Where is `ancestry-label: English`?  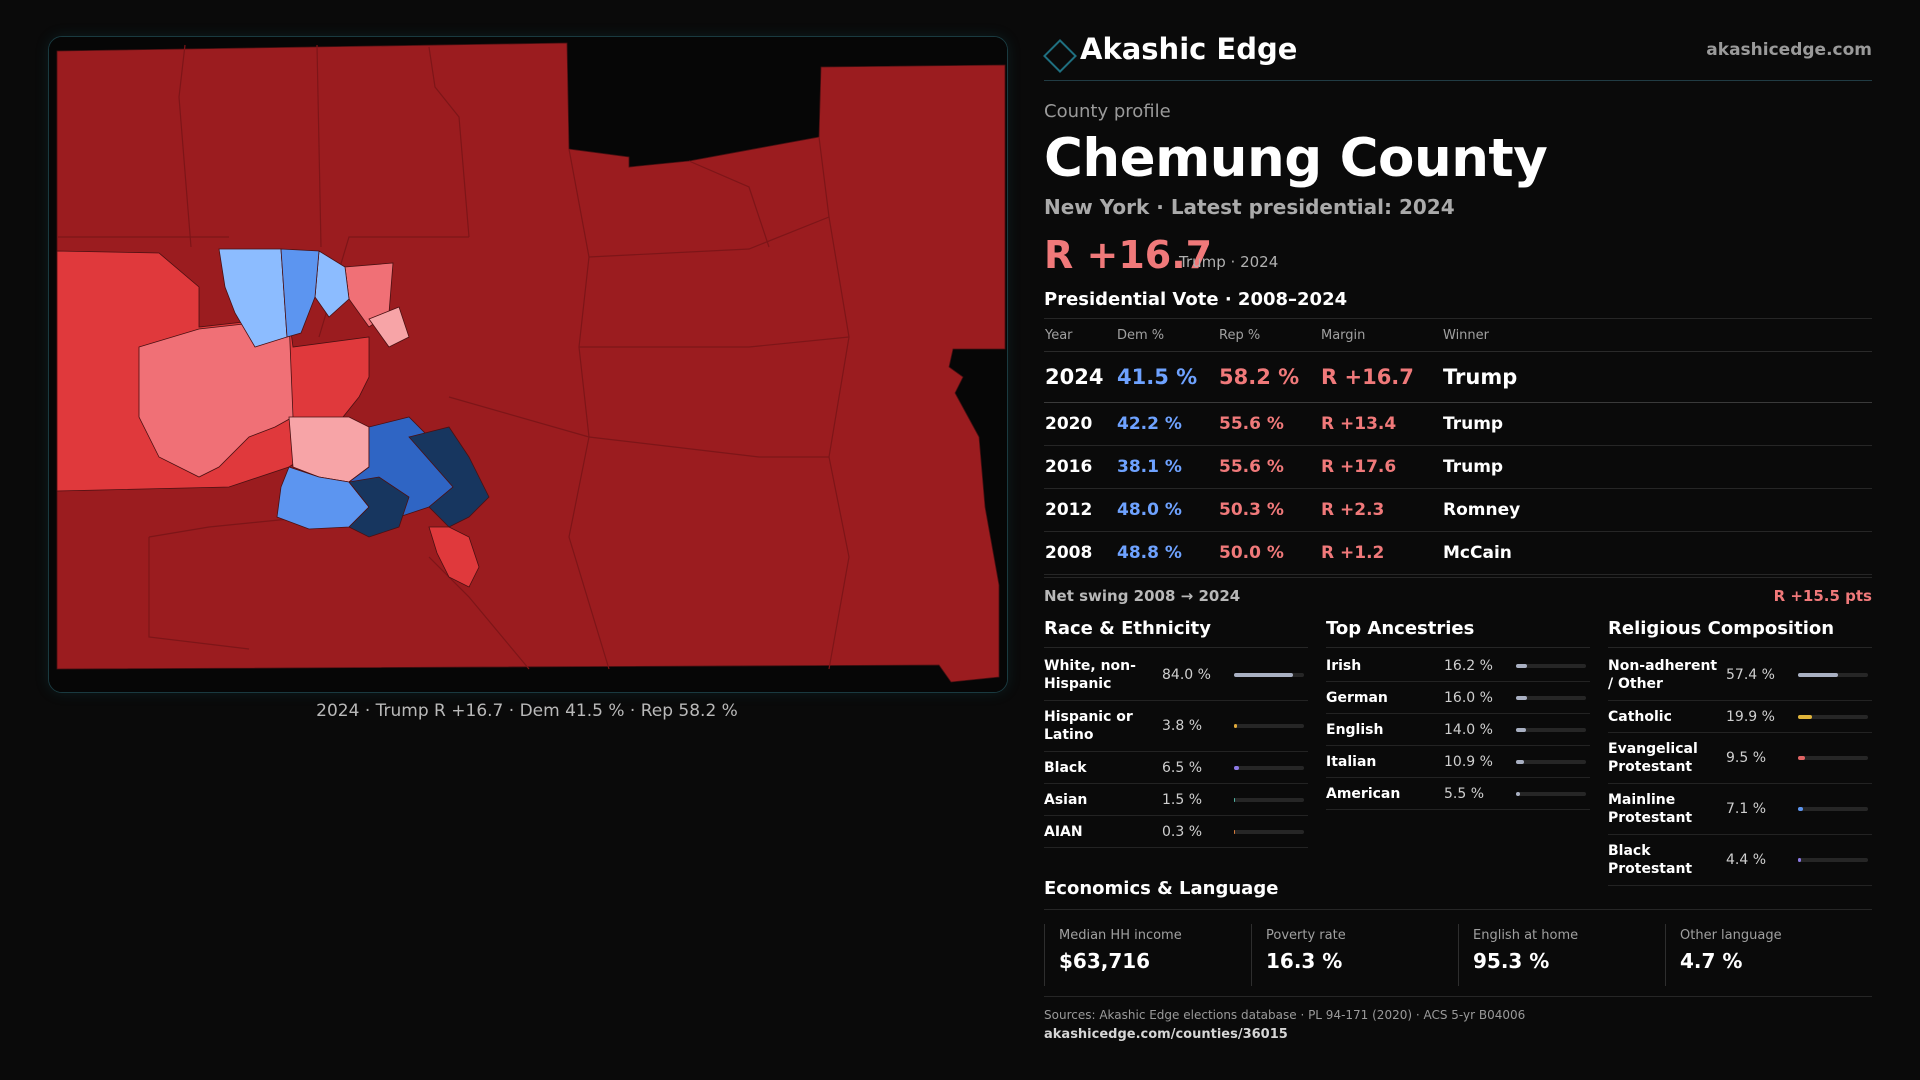 ancestry-label: English is located at coordinates (1355, 729).